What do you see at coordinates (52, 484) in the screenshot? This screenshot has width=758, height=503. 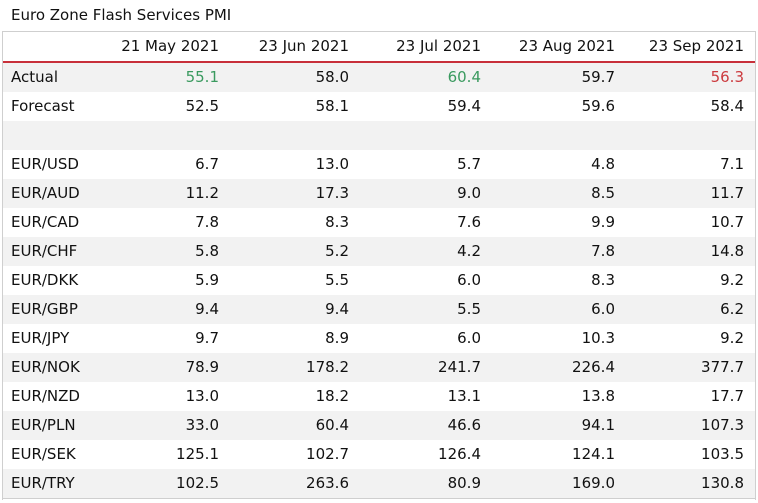 I see `row-label: EUR/TRY` at bounding box center [52, 484].